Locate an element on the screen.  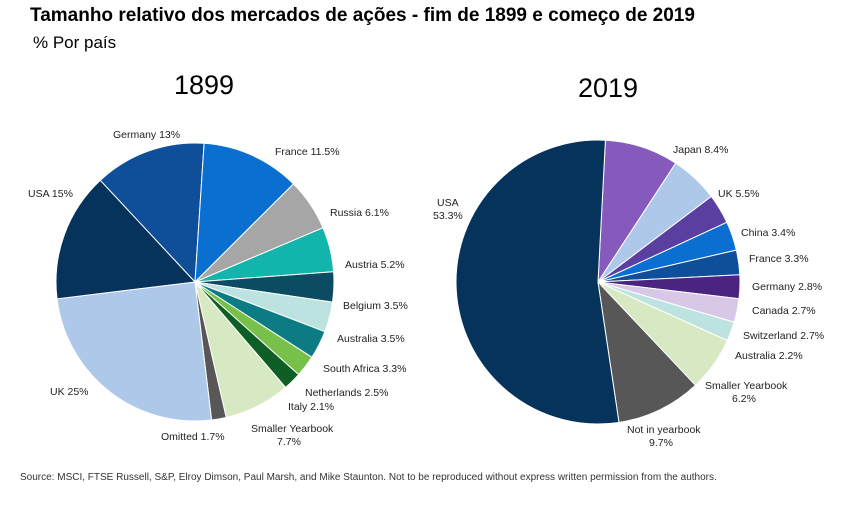
slice-label-2019-canada: Canada 2.7% is located at coordinates (784, 311).